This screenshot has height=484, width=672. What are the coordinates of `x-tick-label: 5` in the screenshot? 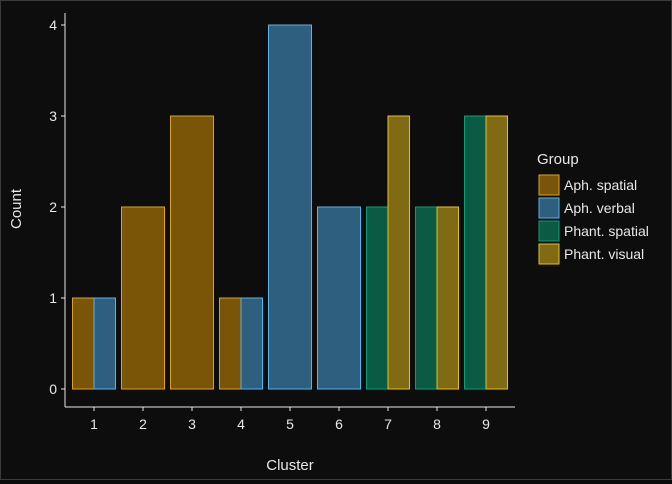 It's located at (290, 424).